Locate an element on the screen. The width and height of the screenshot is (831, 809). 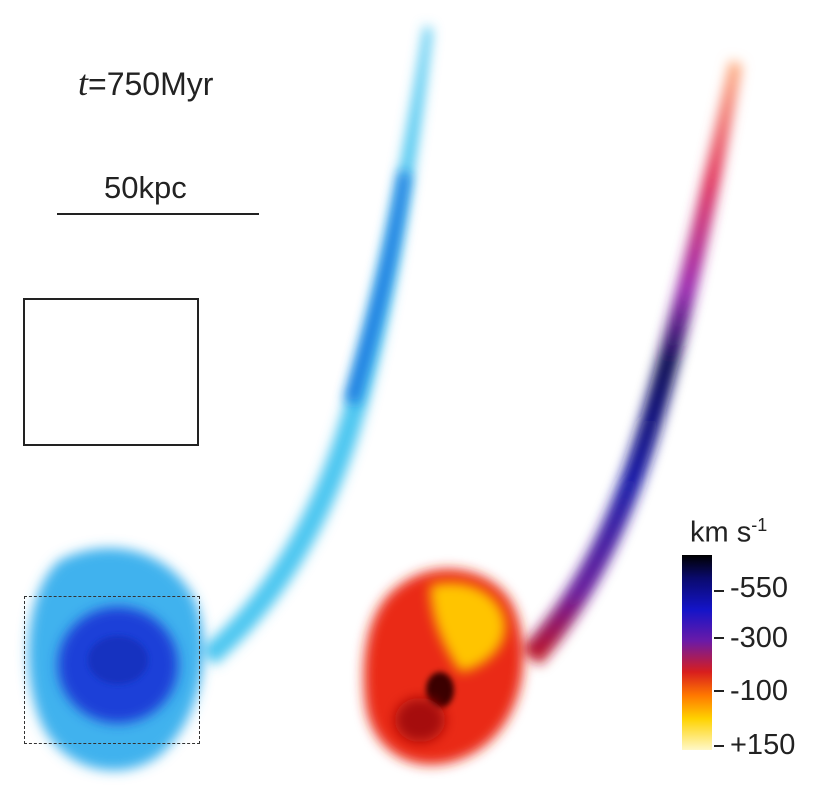
colorbar is located at coordinates (697, 652).